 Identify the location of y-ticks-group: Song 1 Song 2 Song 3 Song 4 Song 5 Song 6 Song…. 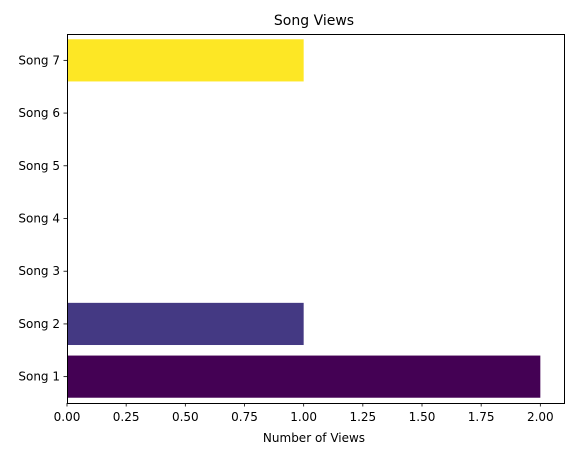
(42, 218).